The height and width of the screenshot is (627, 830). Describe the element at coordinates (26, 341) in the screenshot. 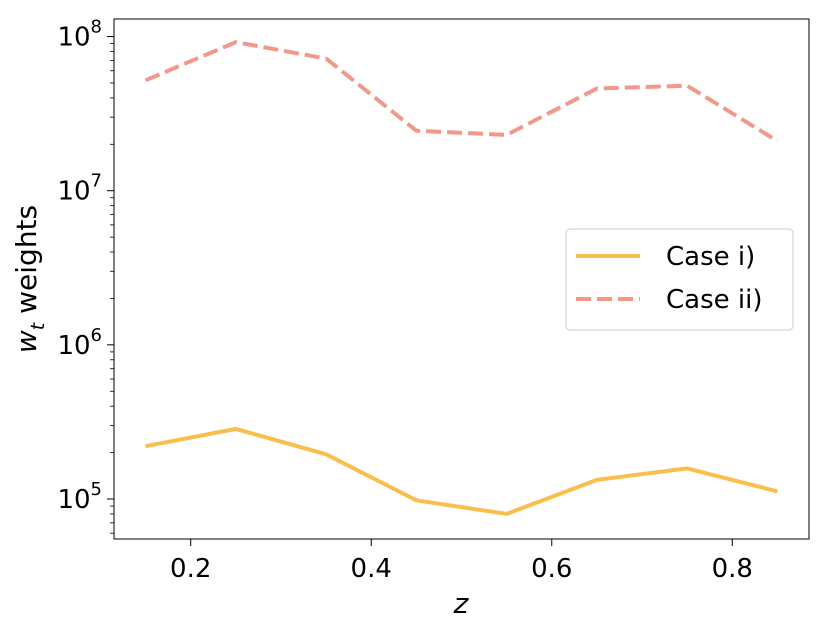

I see `y-axis-label-symbol: w` at that location.